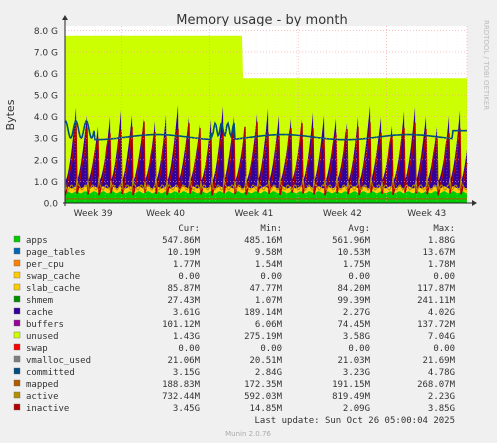 This screenshot has height=443, width=497. What do you see at coordinates (234, 264) in the screenshot?
I see `legend-row-per-cpu: per_cpu 1.77M 1.54M 1.75M 1.78M` at bounding box center [234, 264].